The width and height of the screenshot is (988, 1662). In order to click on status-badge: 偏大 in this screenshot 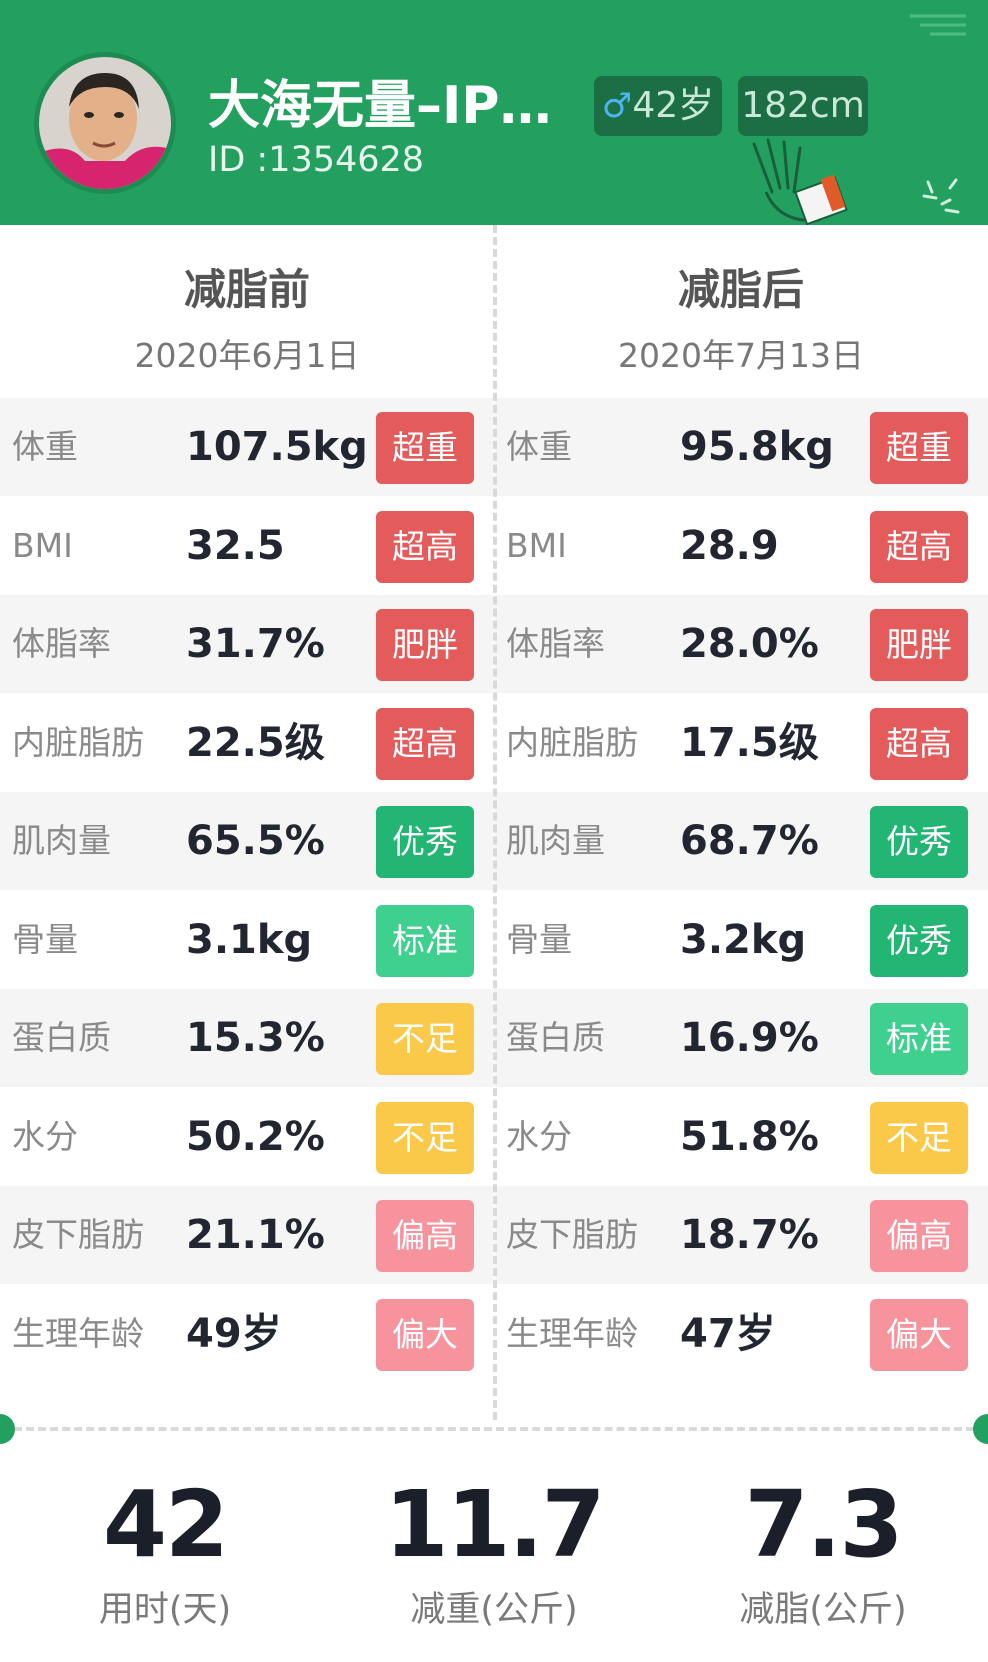, I will do `click(425, 1334)`.